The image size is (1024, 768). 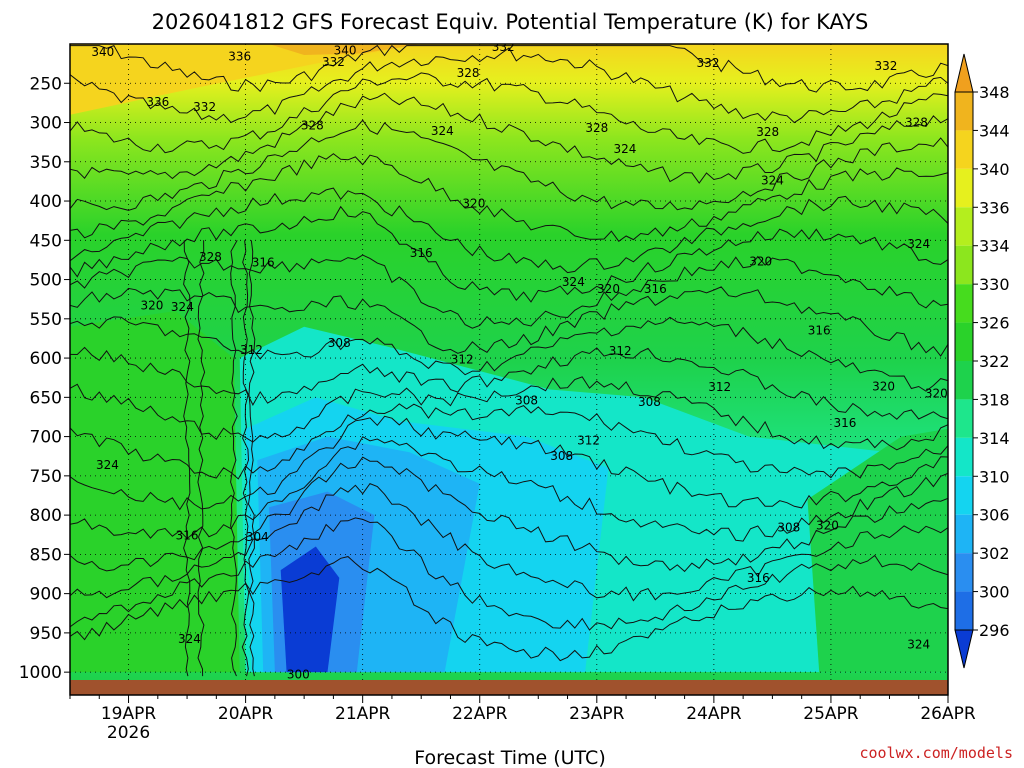 I want to click on colorbar-arrow-top, so click(x=964, y=73).